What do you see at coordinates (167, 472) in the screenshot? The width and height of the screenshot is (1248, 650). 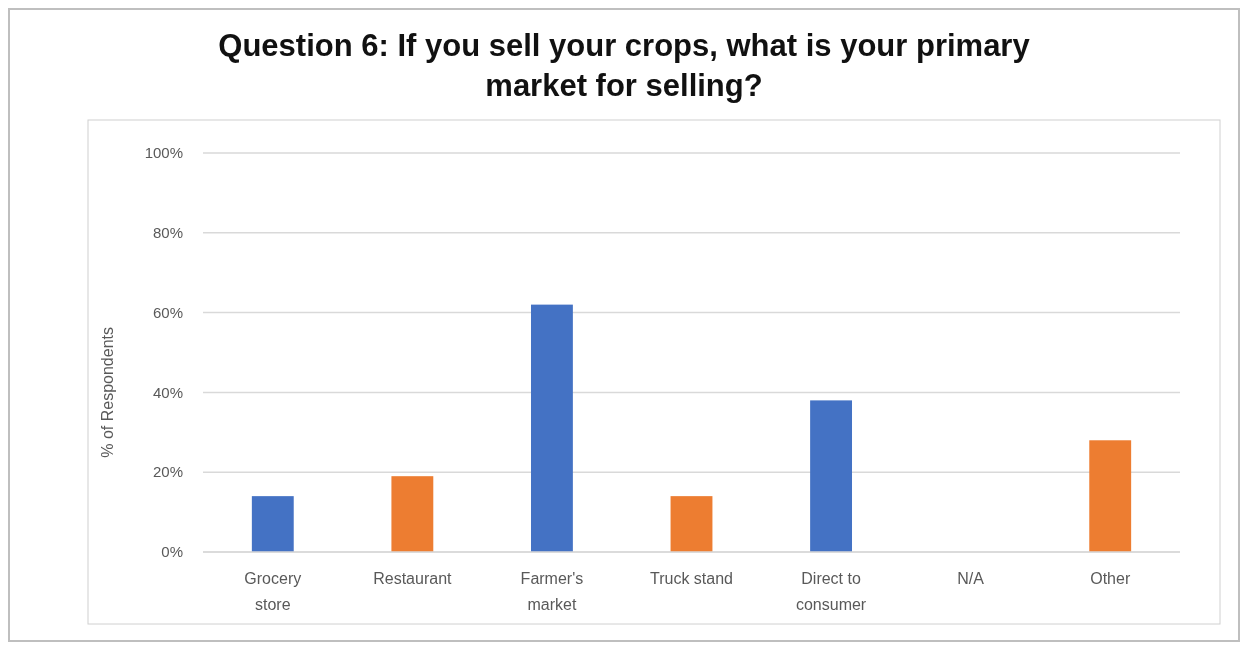 I see `y-tick-label: 20%` at bounding box center [167, 472].